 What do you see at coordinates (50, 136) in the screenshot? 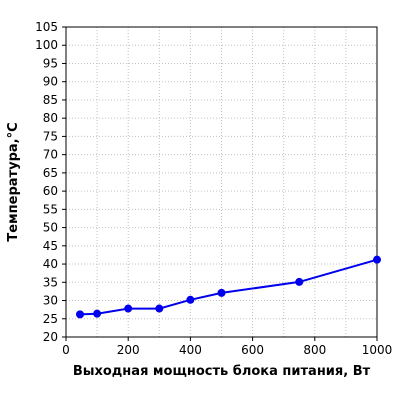
I see `y-tick-label: 75` at bounding box center [50, 136].